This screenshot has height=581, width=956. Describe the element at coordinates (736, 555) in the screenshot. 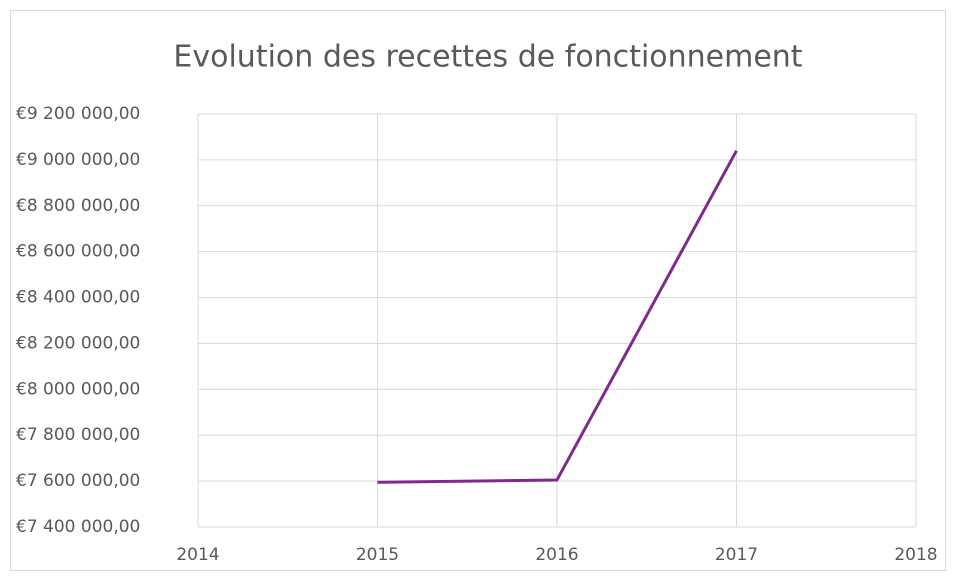

I see `x-tick-label: 2017` at that location.